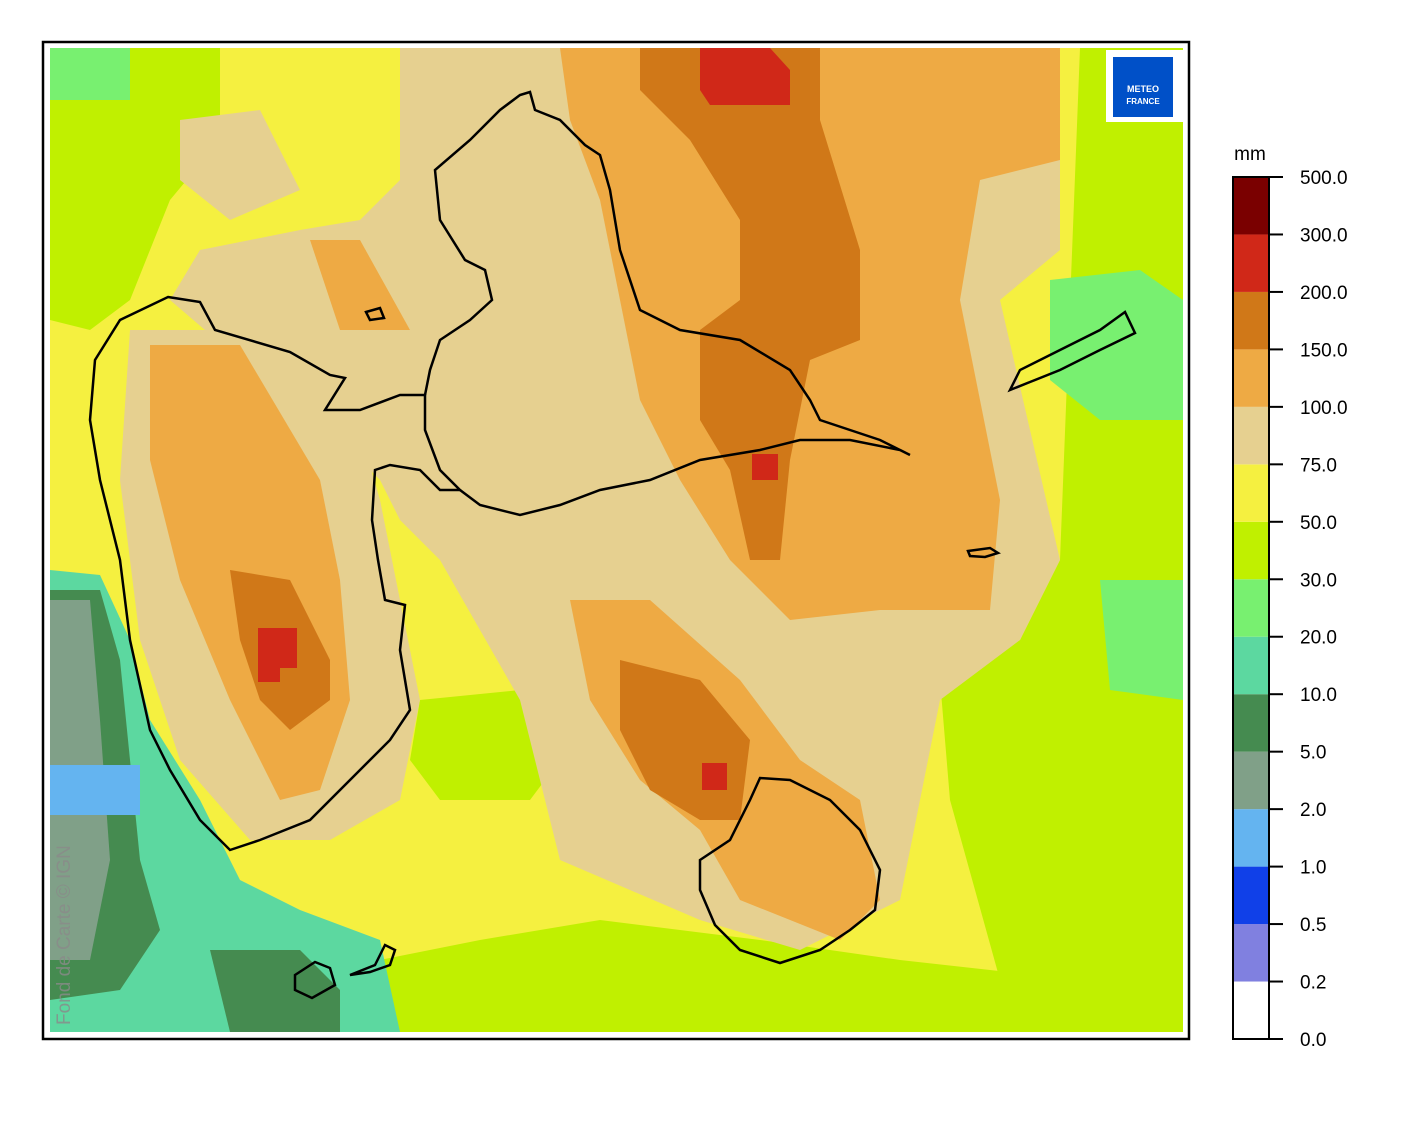  Describe the element at coordinates (1324, 178) in the screenshot. I see `colorbar-label: 500.0` at that location.